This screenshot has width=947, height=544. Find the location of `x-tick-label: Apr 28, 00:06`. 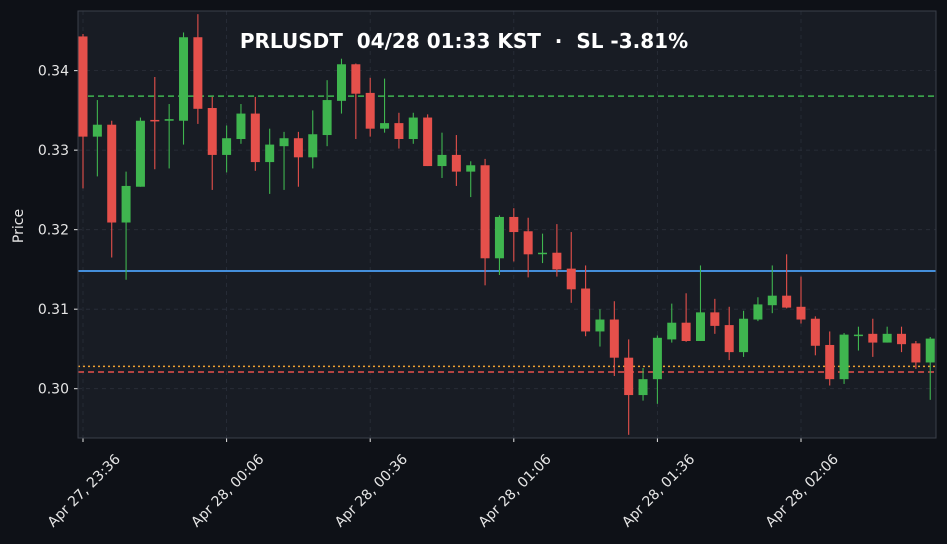

x-tick-label: Apr 28, 00:06 is located at coordinates (227, 490).